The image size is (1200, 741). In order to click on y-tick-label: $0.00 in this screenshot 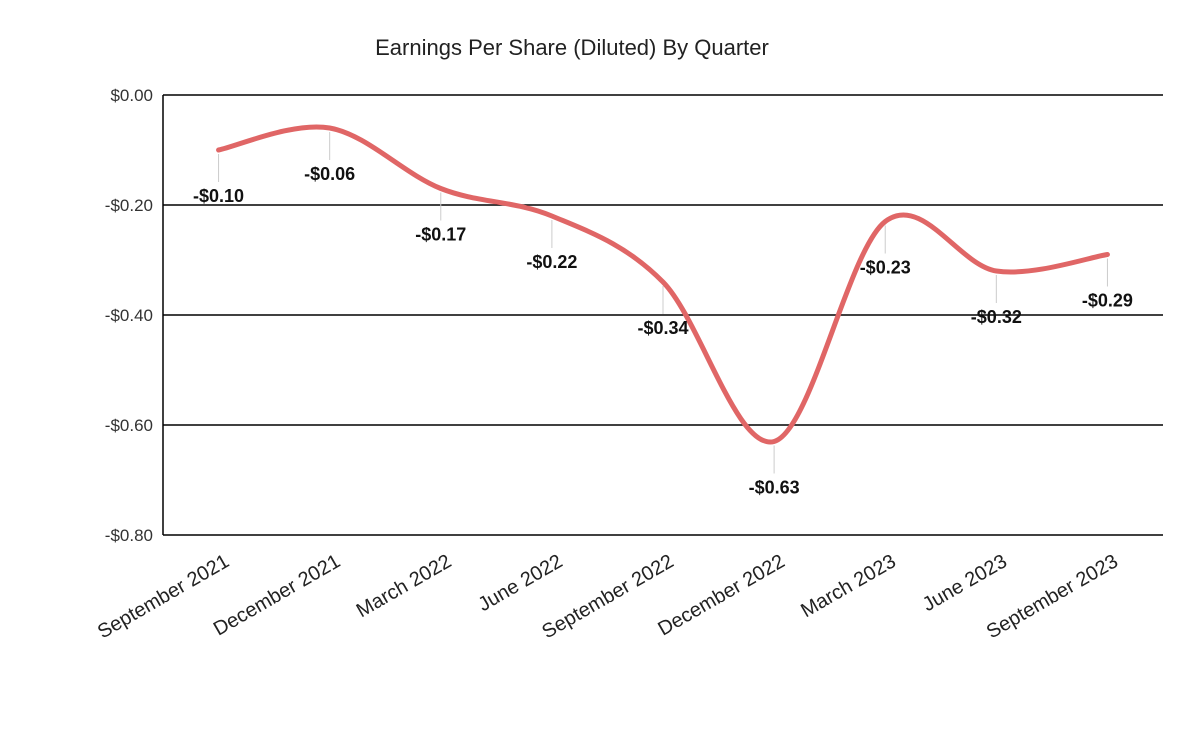, I will do `click(131, 95)`.